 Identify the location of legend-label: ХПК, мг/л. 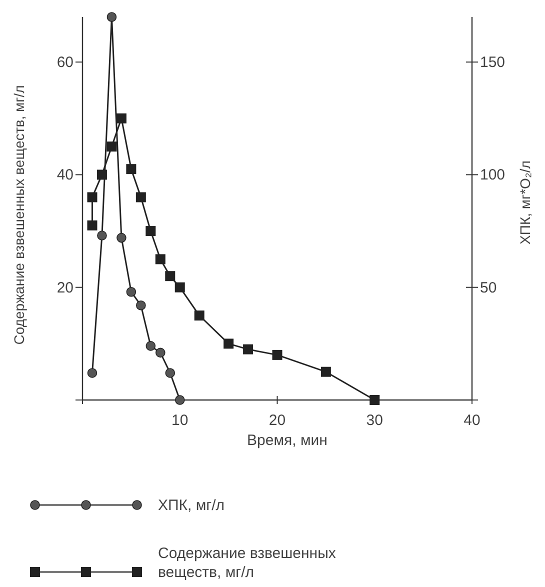
(191, 505).